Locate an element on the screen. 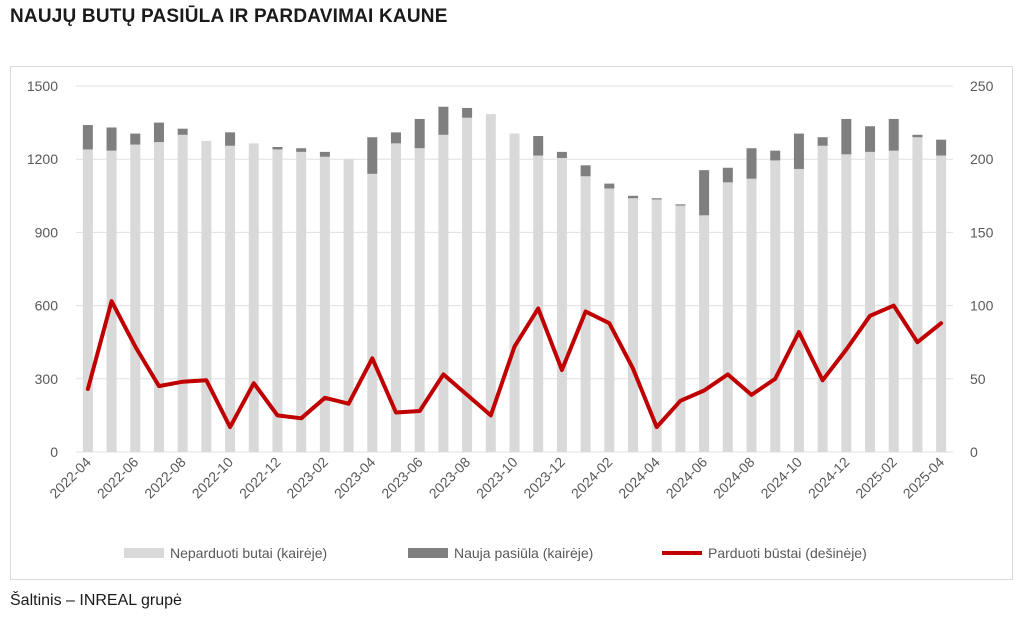 The height and width of the screenshot is (617, 1024). x-tick-label: 2023-06 is located at coordinates (402, 478).